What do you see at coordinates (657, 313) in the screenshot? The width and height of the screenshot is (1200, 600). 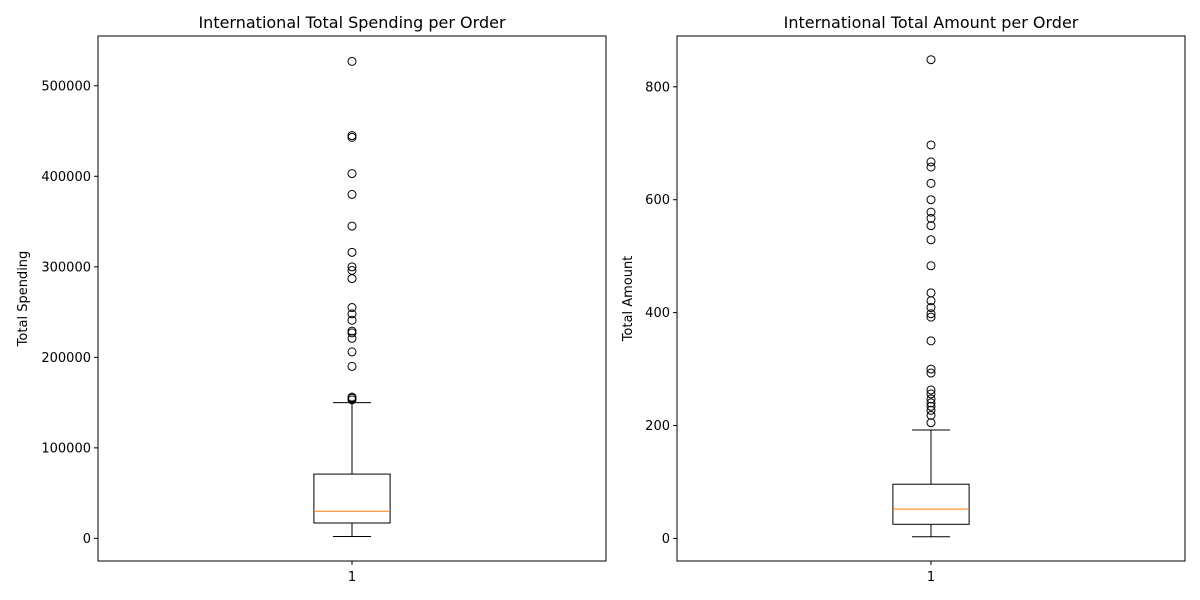 I see `y-tick-label: 400` at bounding box center [657, 313].